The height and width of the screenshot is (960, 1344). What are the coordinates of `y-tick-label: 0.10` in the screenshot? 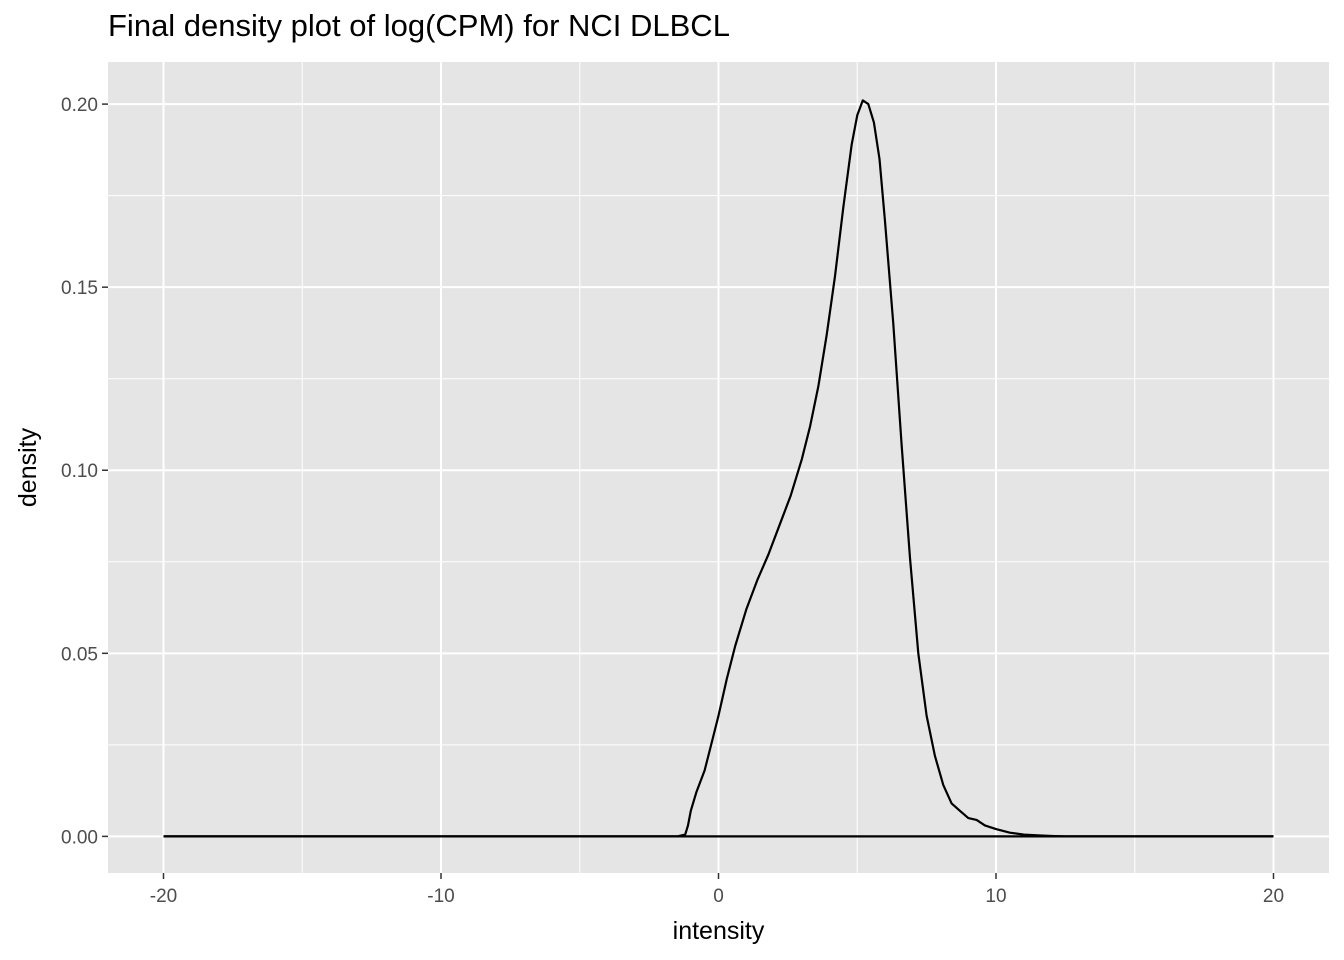 It's located at (79, 471).